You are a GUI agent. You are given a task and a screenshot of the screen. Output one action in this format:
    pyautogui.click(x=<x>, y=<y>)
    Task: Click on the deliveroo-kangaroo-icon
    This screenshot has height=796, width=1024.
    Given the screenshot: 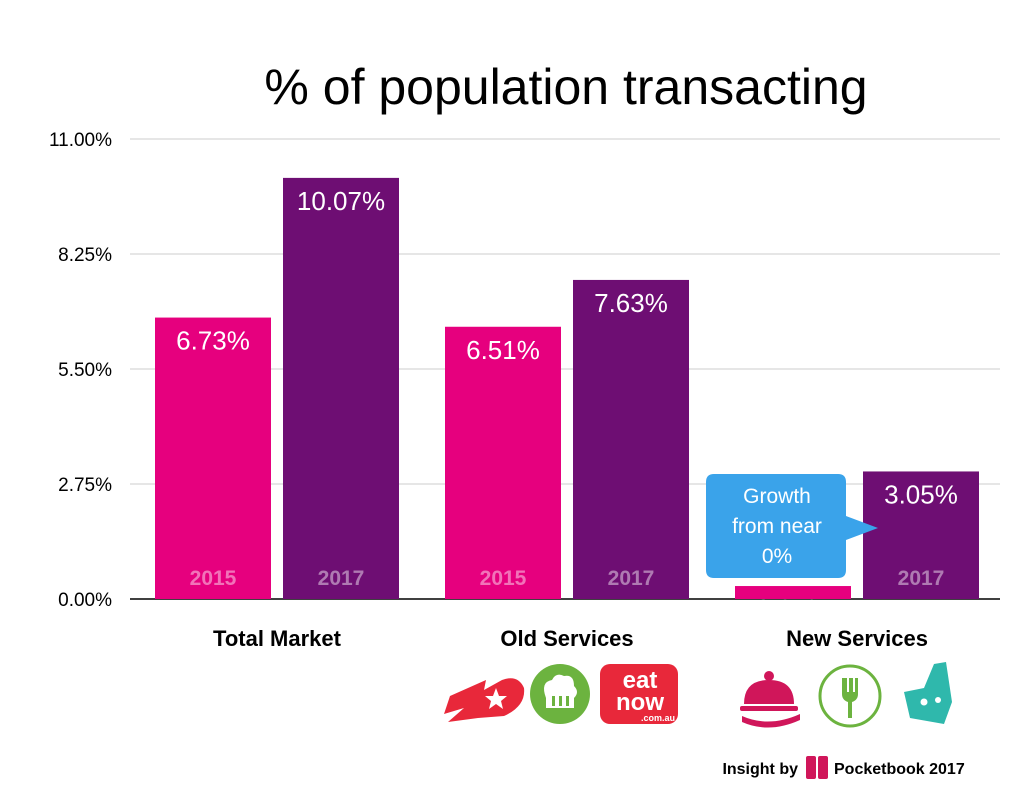 What is the action you would take?
    pyautogui.click(x=928, y=693)
    